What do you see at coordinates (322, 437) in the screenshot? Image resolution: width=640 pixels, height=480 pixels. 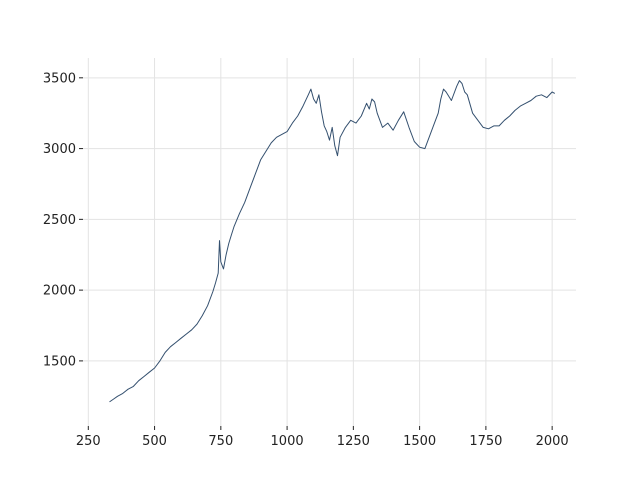 I see `x-axis: 250 500 750 1000 1250 1500 1750 2000` at bounding box center [322, 437].